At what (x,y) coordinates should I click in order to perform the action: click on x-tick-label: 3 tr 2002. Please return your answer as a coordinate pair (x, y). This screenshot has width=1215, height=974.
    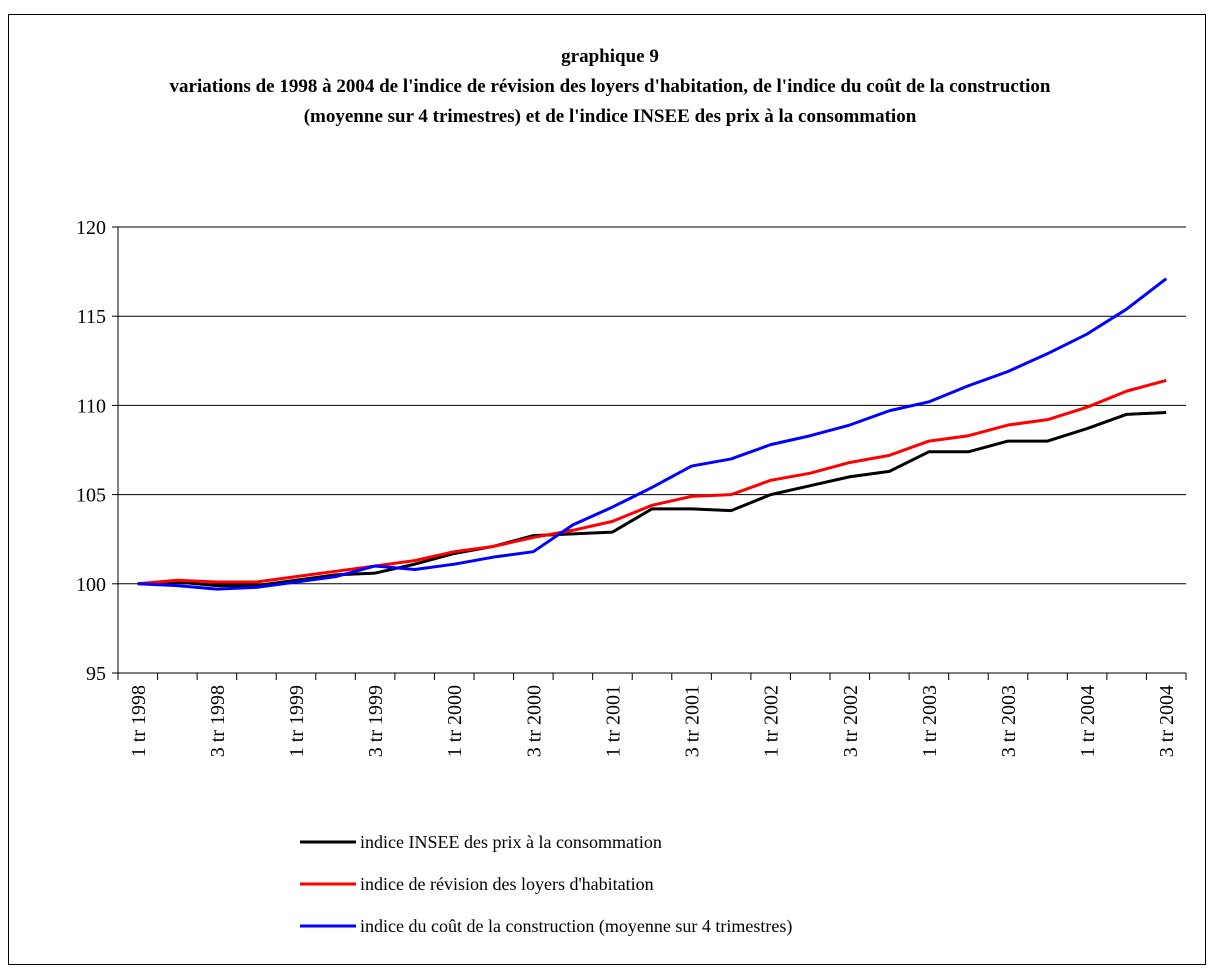
    Looking at the image, I should click on (851, 721).